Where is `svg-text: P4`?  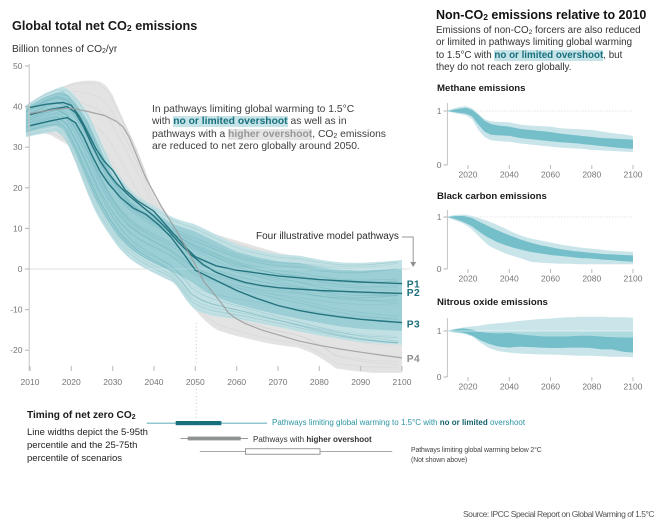 svg-text: P4 is located at coordinates (413, 359).